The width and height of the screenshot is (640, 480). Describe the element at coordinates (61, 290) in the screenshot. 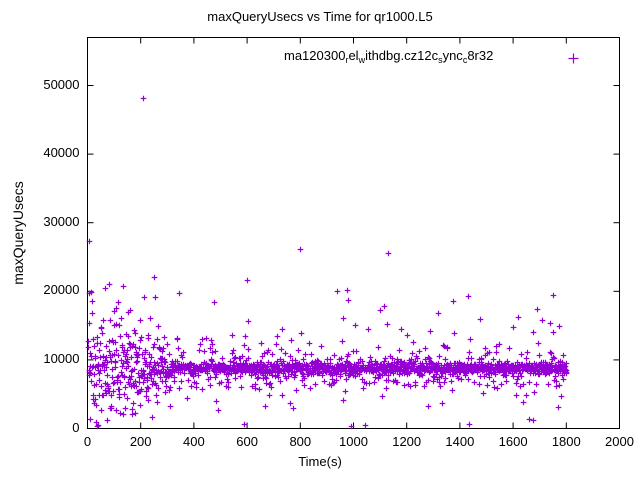

I see `y-tick-label: 20000` at that location.